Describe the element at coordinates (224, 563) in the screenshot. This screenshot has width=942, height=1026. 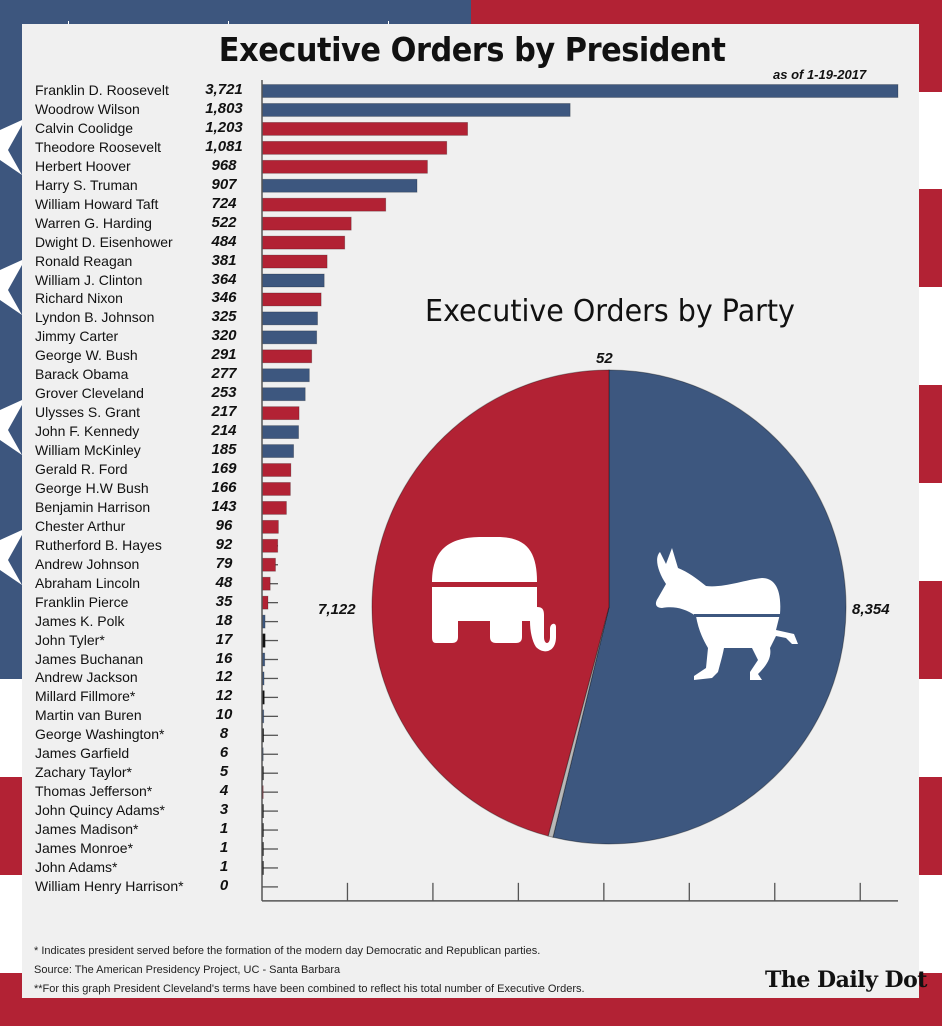
I see `value-label: 79` at that location.